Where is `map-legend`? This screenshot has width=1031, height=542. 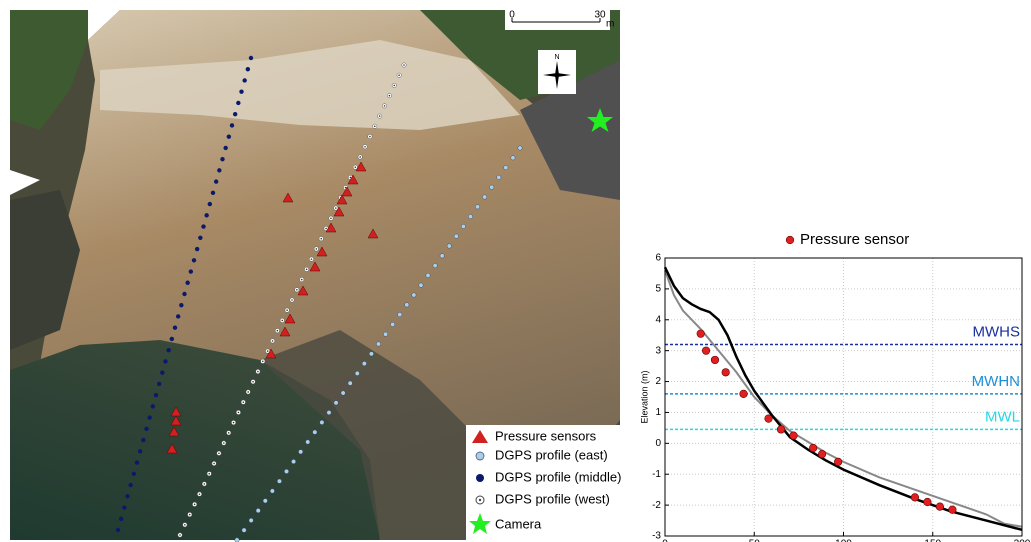
map-legend is located at coordinates (543, 482).